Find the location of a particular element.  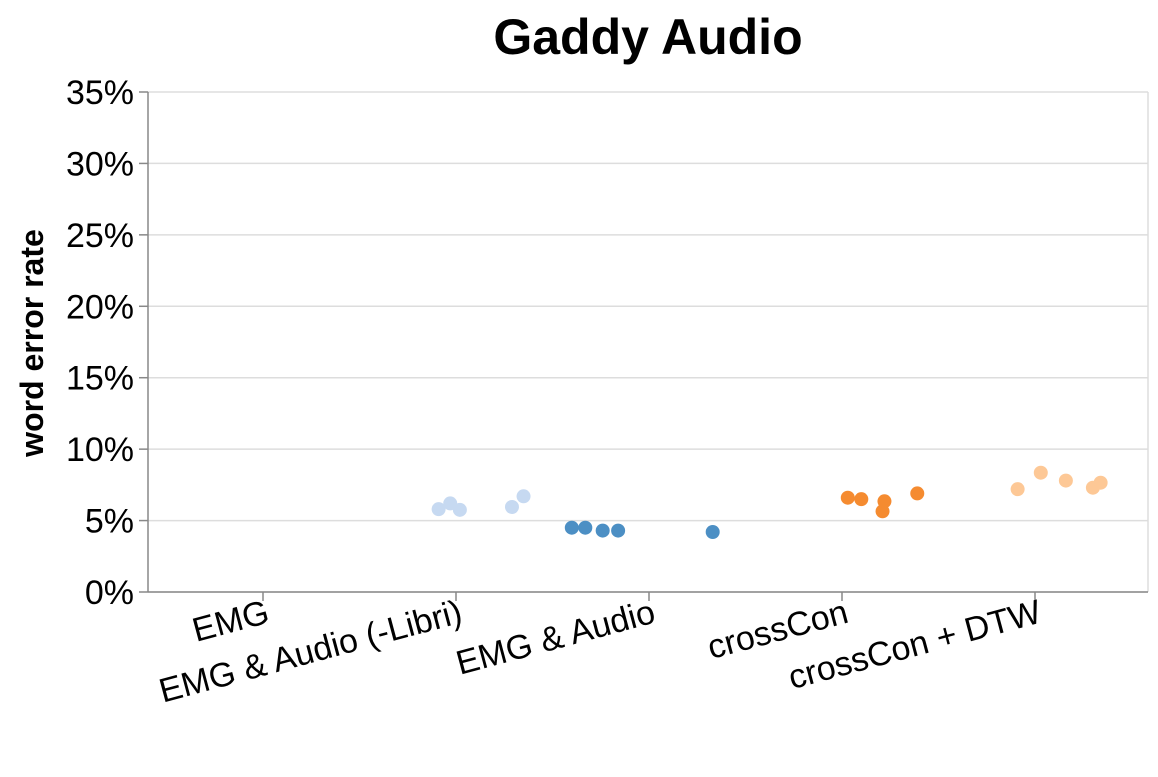

y-tick-label: 25% is located at coordinates (100, 236).